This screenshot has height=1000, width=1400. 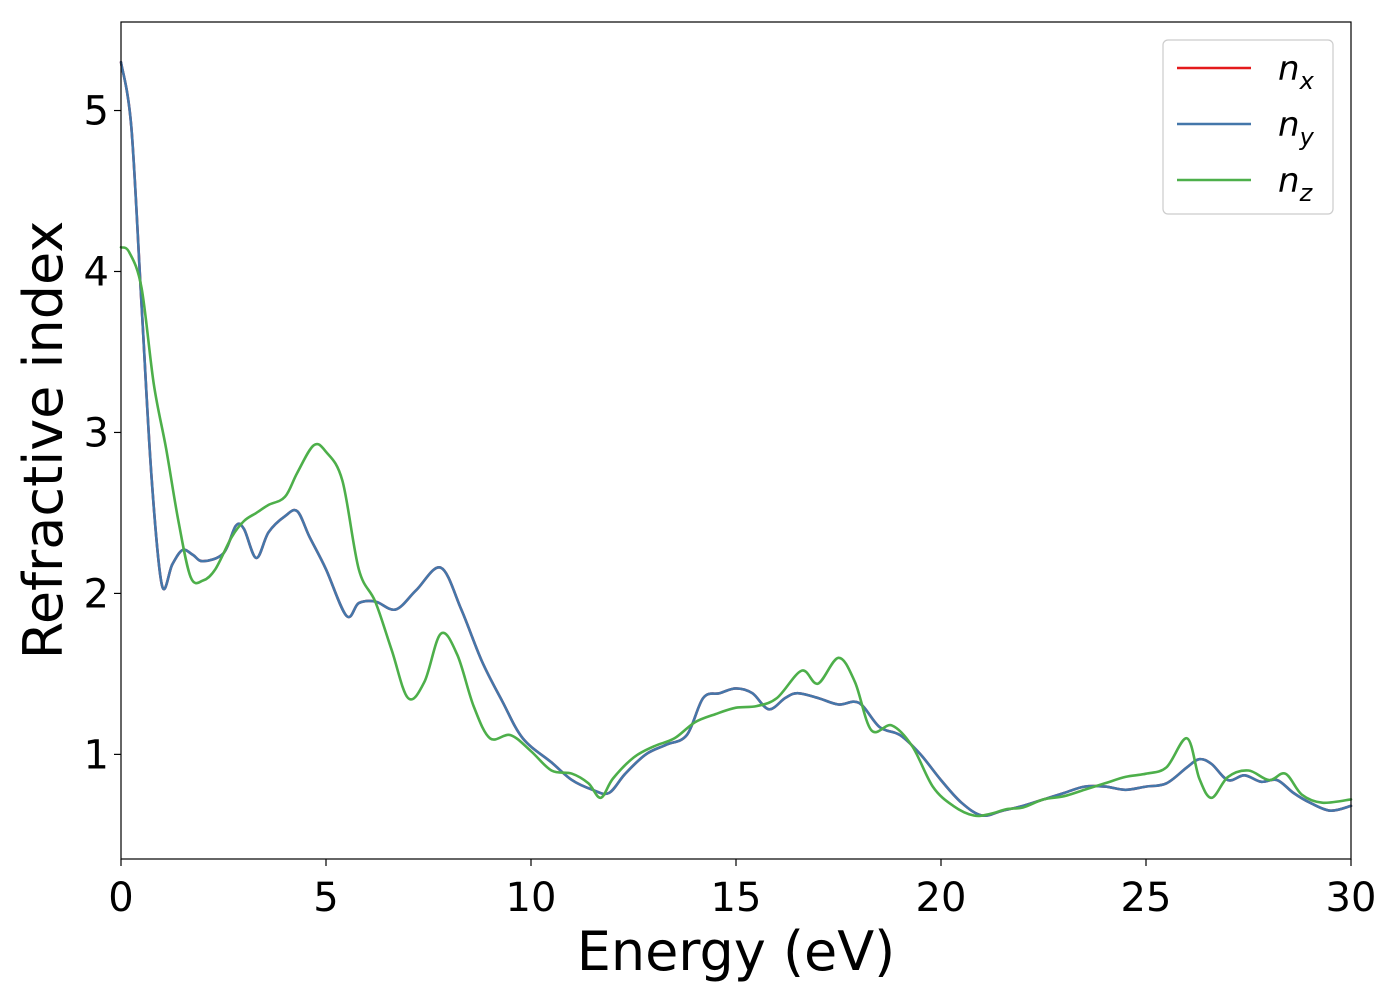 I want to click on y-axis-label: Refractive index, so click(x=43, y=440).